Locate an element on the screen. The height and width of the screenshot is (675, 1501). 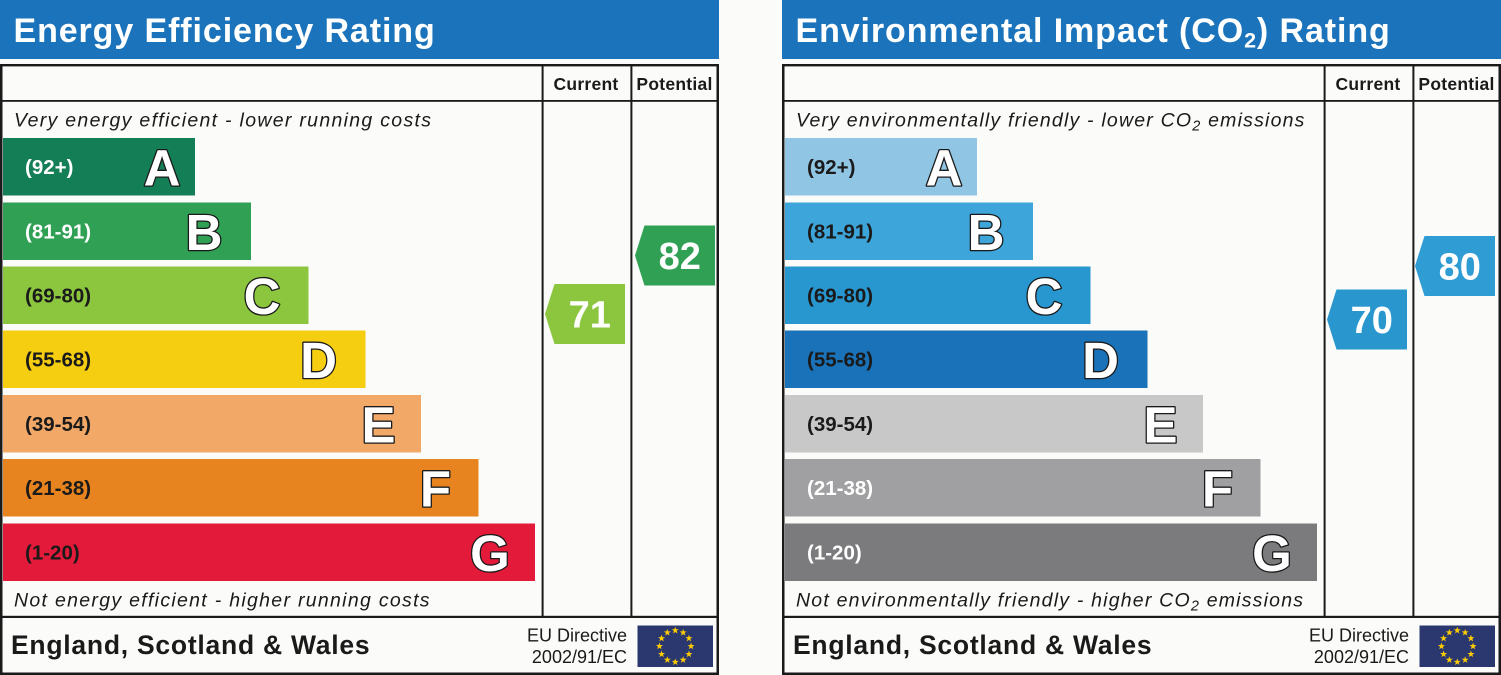
svg-text: 82 is located at coordinates (680, 257).